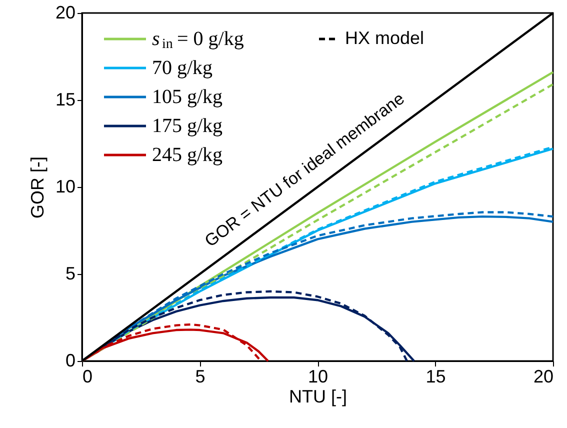 This screenshot has width=567, height=428. Describe the element at coordinates (70, 360) in the screenshot. I see `y-tick-label: 0` at that location.